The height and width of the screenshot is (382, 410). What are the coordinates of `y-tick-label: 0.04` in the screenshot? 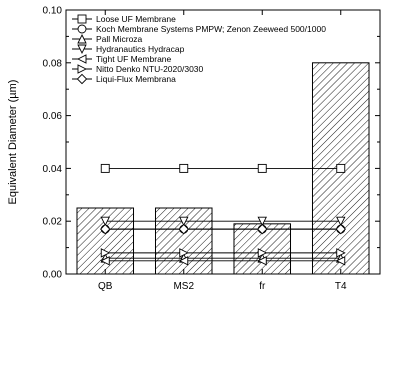 It's located at (53, 169).